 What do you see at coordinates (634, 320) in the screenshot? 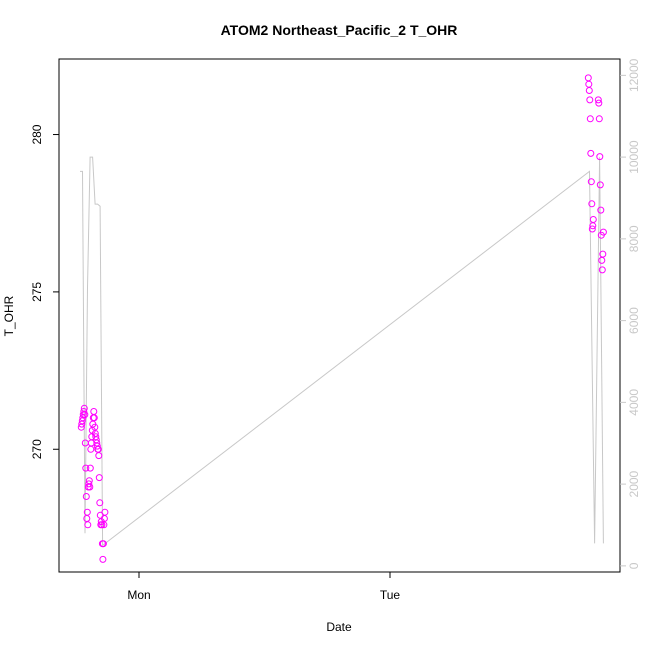
I see `y2-tick-label: 6000` at bounding box center [634, 320].